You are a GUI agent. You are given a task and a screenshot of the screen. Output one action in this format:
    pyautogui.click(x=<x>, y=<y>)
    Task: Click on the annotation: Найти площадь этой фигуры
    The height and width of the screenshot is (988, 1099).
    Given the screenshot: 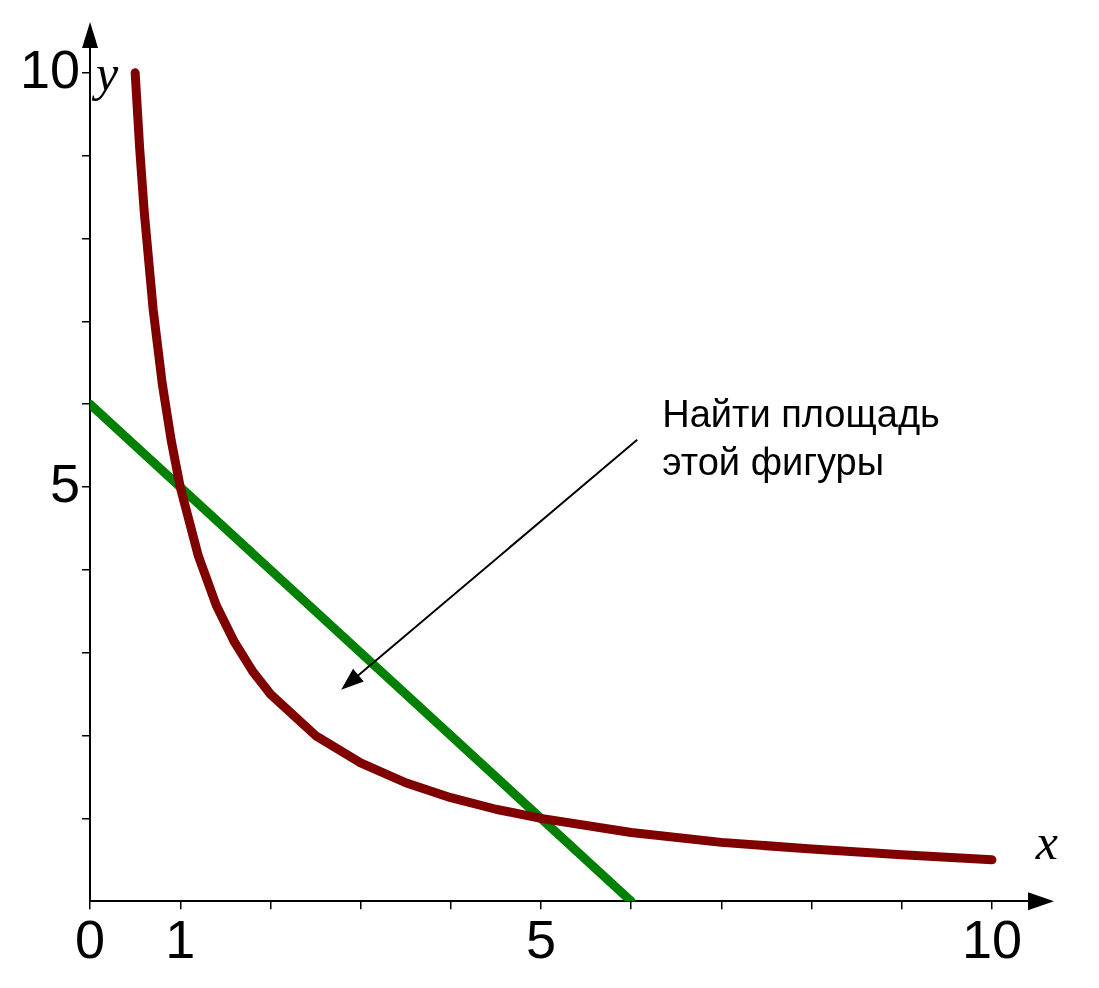 What is the action you would take?
    pyautogui.click(x=801, y=438)
    